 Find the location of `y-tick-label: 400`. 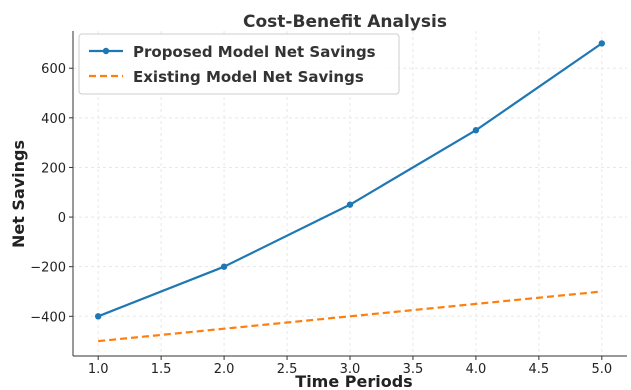

y-tick-label: 400 is located at coordinates (53, 119).